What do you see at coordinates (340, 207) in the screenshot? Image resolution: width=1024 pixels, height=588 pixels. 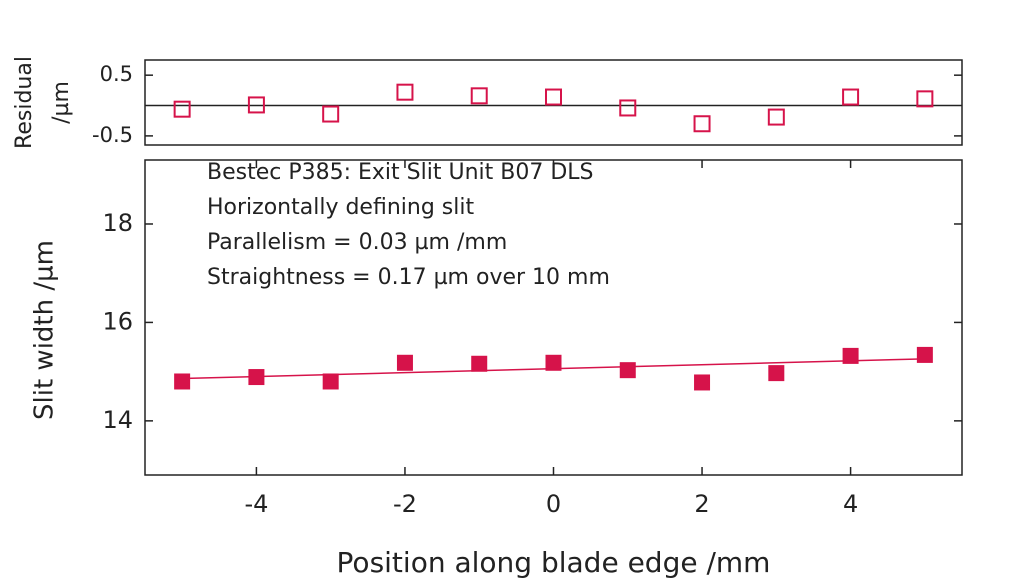 I see `annotation: Horizontally defining slit` at bounding box center [340, 207].